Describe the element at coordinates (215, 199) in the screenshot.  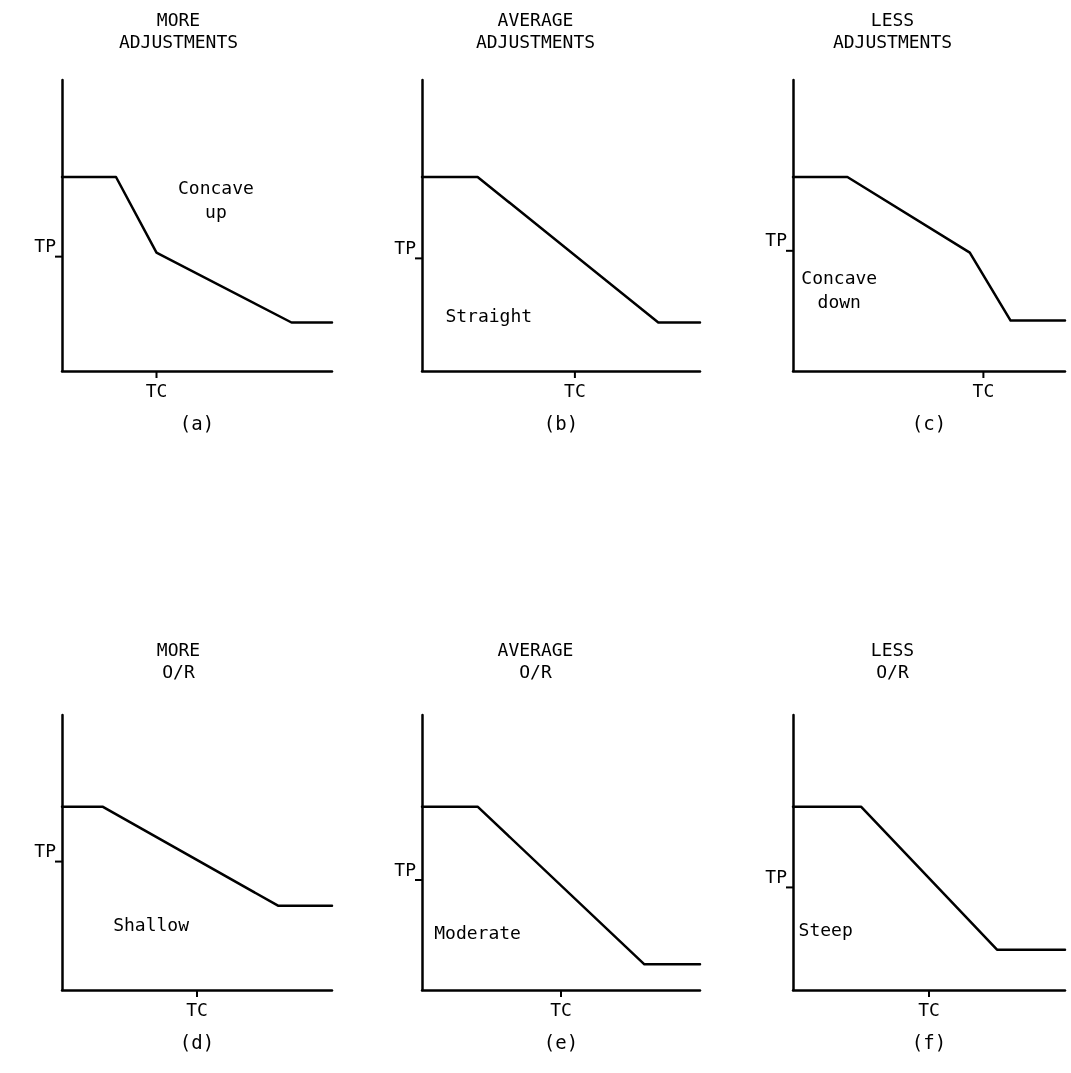
I see `annotation: Concave up` at that location.